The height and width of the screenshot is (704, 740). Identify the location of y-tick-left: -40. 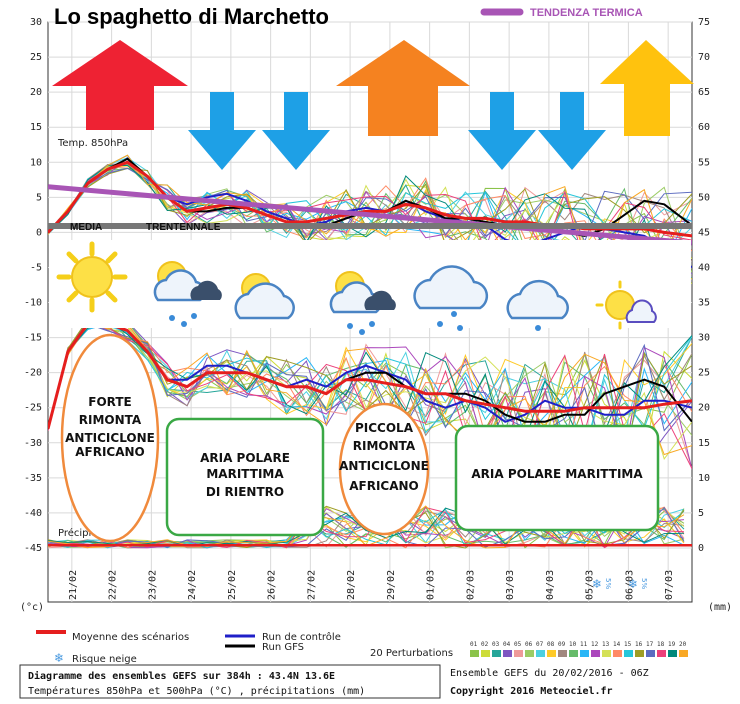
(33, 513).